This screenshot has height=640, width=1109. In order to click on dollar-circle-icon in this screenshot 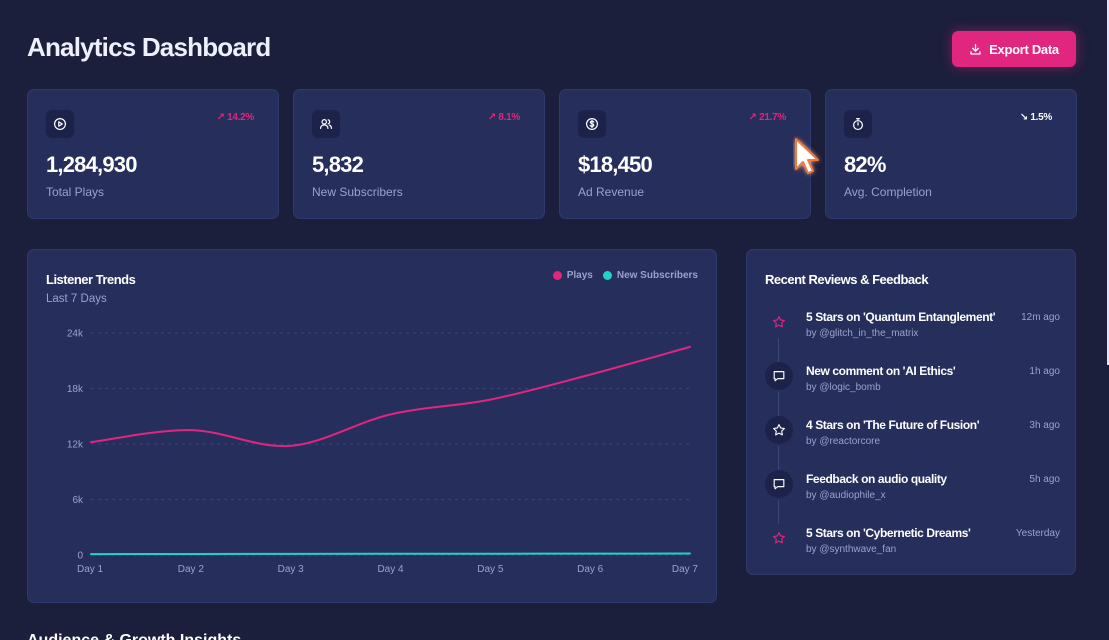, I will do `click(592, 124)`.